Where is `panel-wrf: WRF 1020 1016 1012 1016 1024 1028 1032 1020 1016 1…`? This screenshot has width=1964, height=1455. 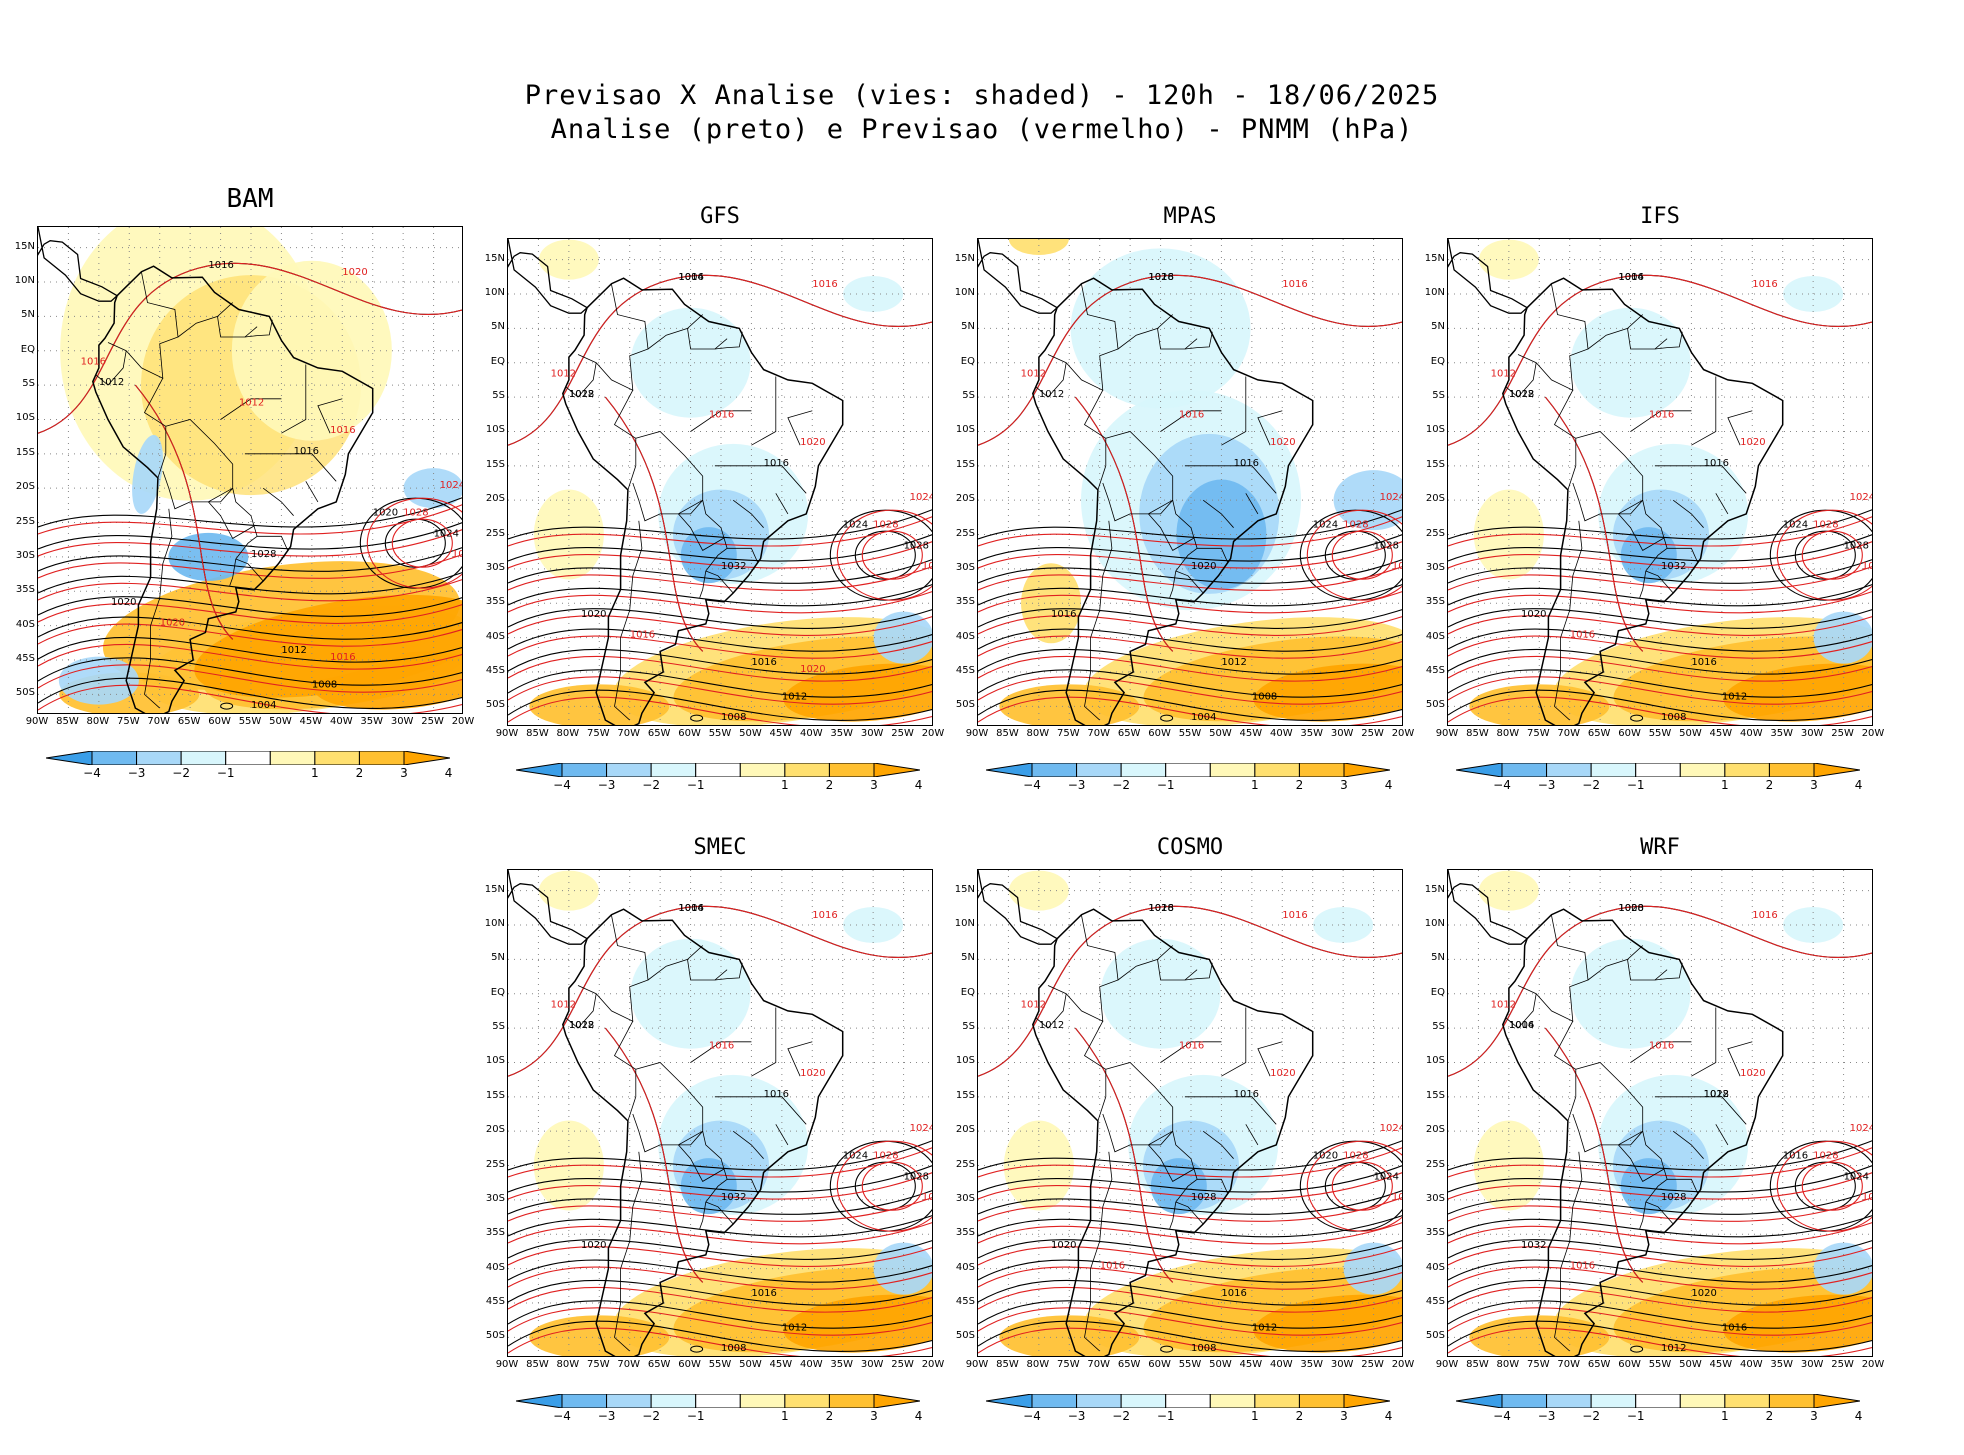 panel-wrf: WRF 1020 1016 1012 1016 1024 1028 1032 1020 1016 1… is located at coordinates (1650, 1145).